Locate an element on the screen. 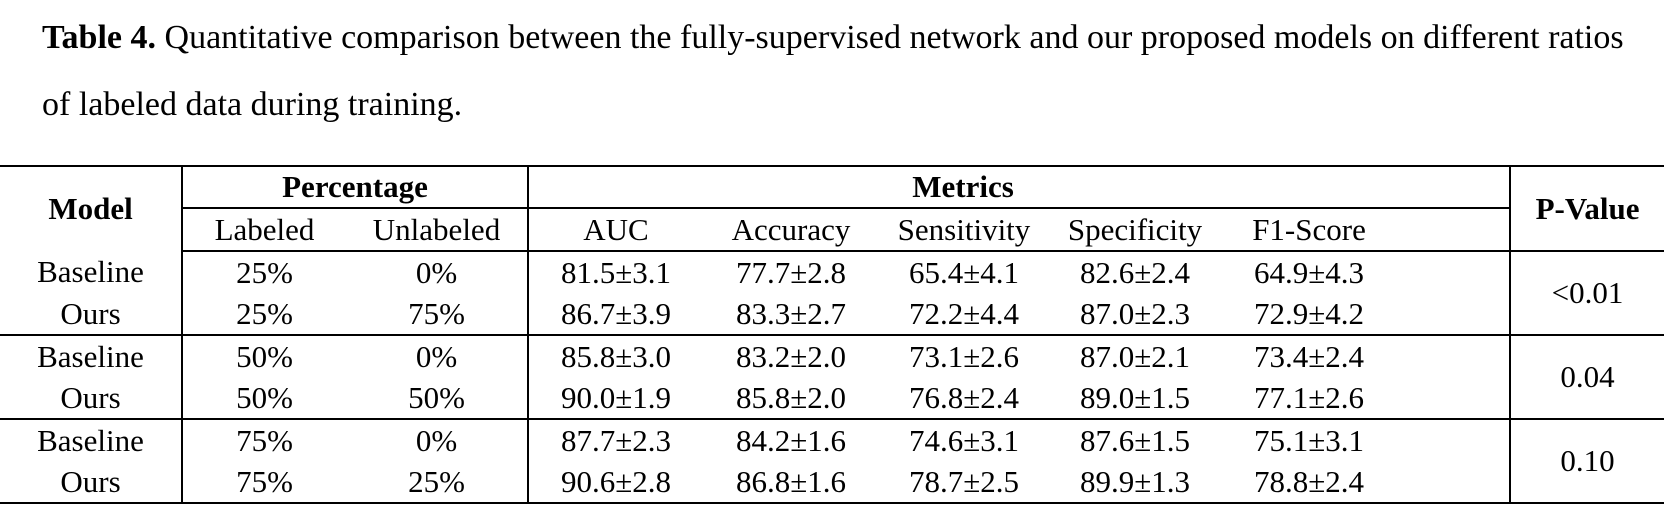 This screenshot has width=1674, height=510. cell-specificity: 89.9±1.3 is located at coordinates (1135, 482).